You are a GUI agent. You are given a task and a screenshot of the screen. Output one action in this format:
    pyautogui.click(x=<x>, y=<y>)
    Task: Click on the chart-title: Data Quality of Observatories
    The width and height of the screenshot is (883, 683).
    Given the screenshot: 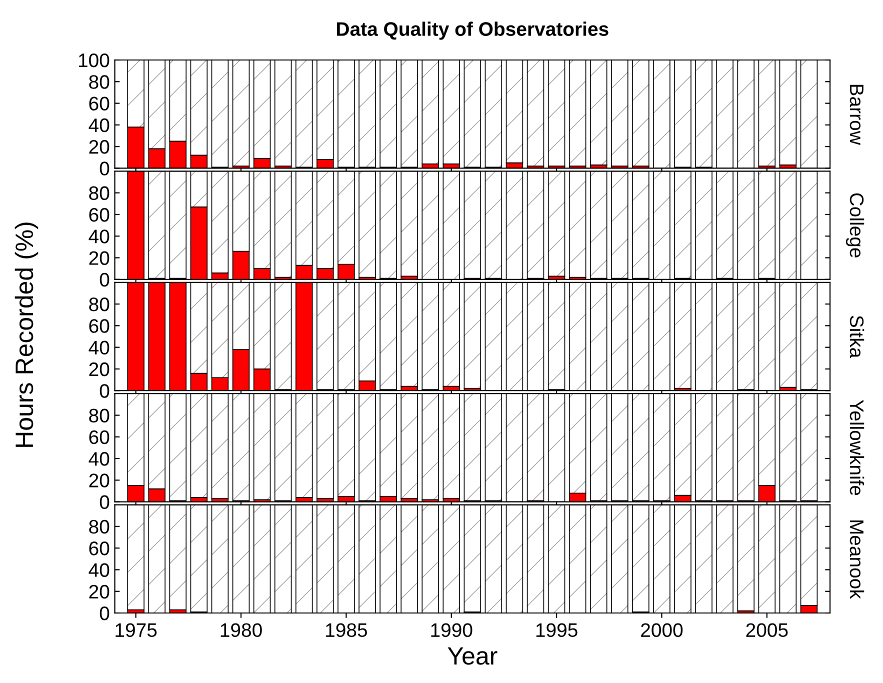 What is the action you would take?
    pyautogui.click(x=472, y=31)
    